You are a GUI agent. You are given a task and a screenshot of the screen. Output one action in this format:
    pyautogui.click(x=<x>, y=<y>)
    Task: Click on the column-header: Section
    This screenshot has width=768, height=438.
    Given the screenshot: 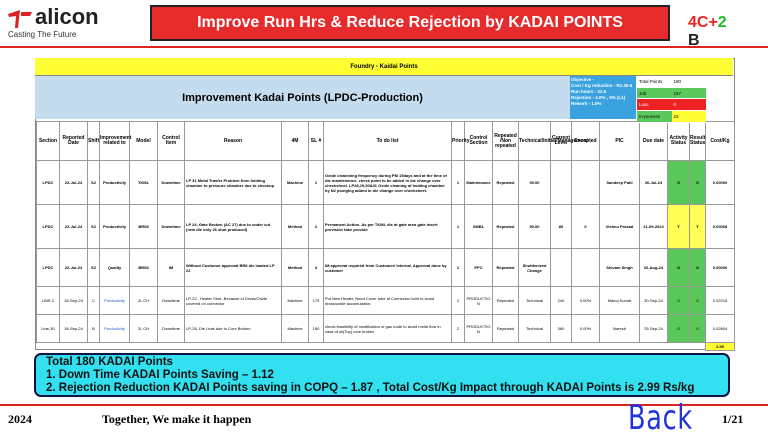 What is the action you would take?
    pyautogui.click(x=48, y=141)
    